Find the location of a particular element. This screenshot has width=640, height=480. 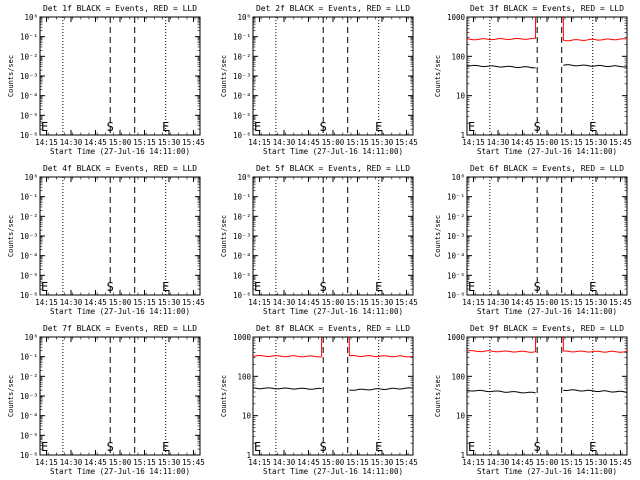

plot-title: Det 7f BLACK = Events, RED = LLD is located at coordinates (120, 328).